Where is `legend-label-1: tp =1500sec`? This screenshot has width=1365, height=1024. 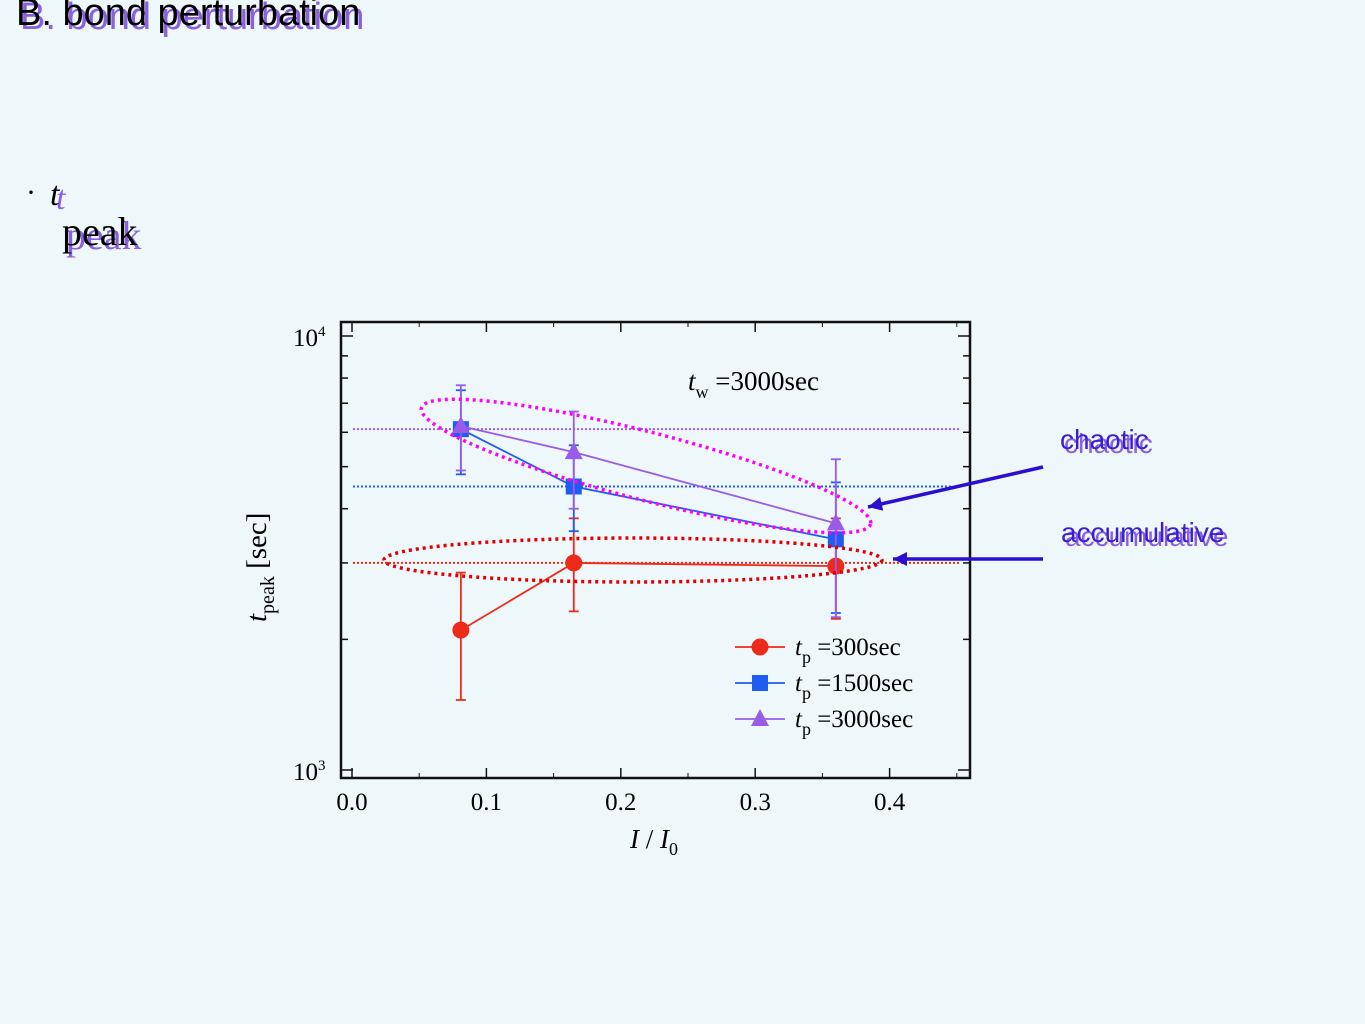
legend-label-1: tp =1500sec is located at coordinates (854, 686).